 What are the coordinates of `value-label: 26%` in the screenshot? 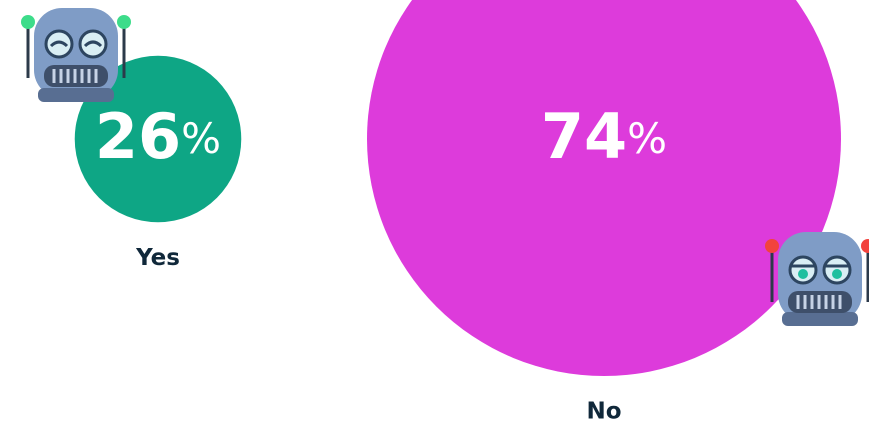 It's located at (158, 136).